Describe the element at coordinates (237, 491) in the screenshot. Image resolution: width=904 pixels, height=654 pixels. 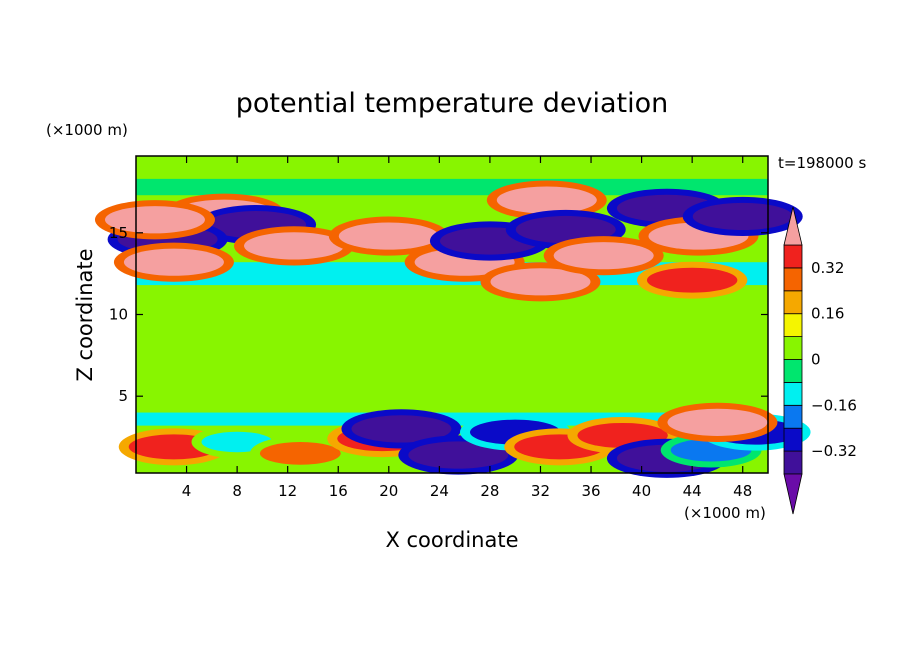
I see `x-tick-label: 8` at that location.